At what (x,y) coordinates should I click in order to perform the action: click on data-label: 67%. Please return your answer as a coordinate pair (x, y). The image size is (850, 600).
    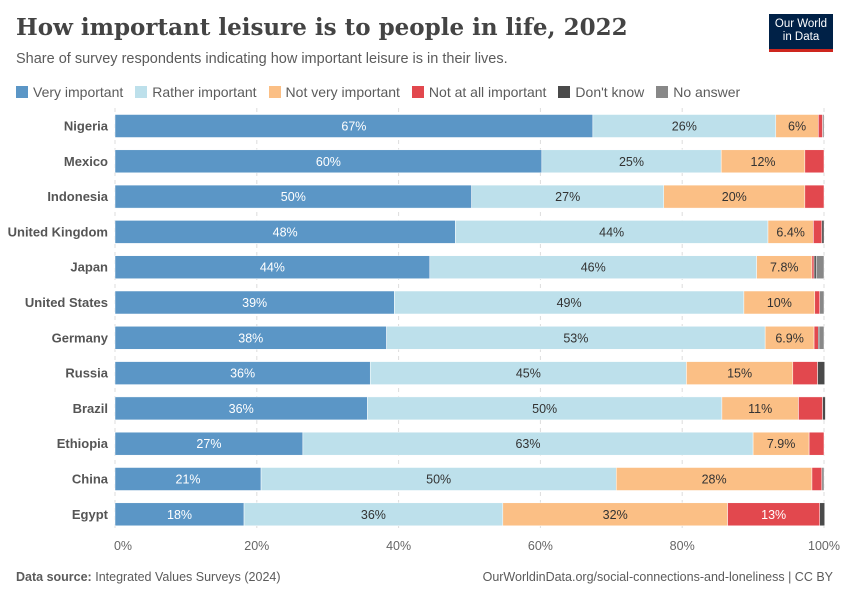
    Looking at the image, I should click on (353, 127).